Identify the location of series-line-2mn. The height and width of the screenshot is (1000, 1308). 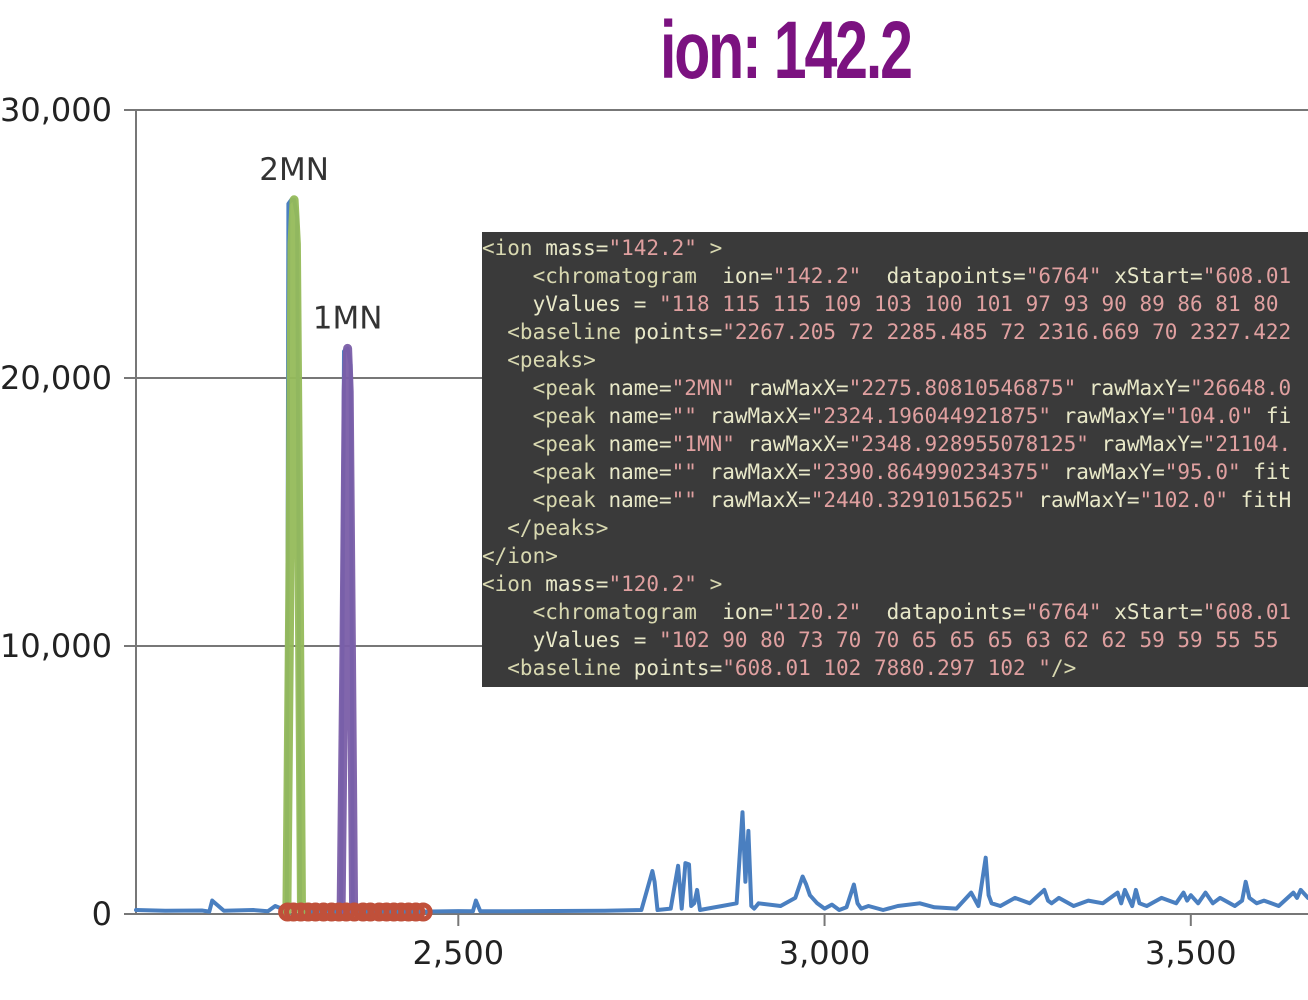
(294, 555).